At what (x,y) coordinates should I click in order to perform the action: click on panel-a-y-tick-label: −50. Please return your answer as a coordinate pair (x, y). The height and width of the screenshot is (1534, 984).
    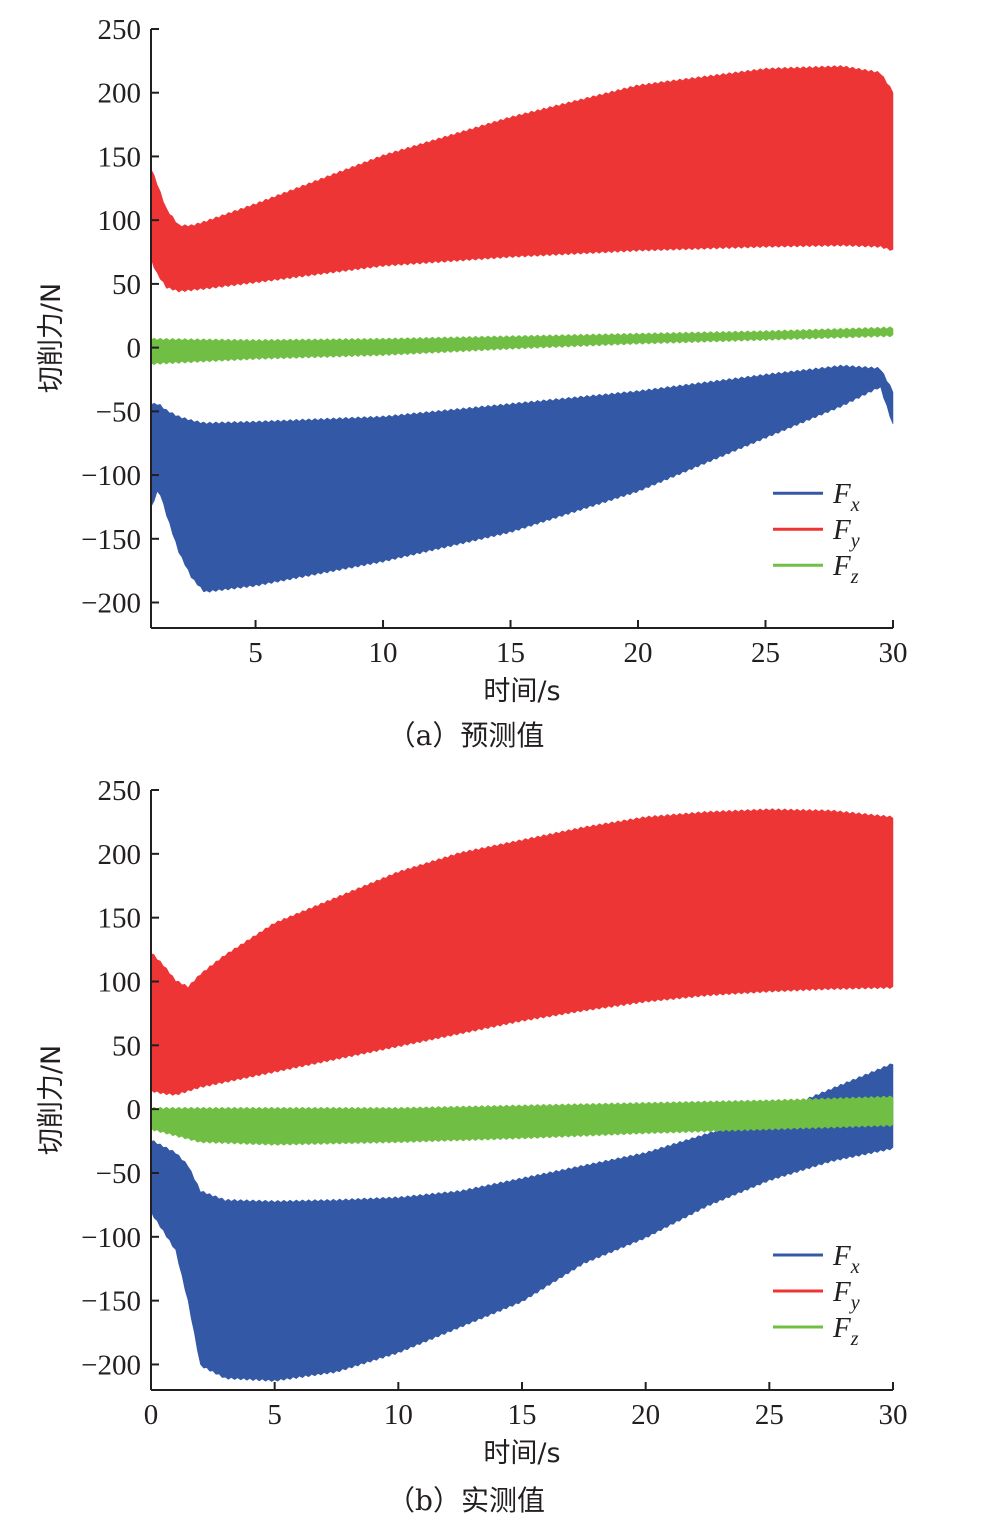
    Looking at the image, I should click on (118, 412).